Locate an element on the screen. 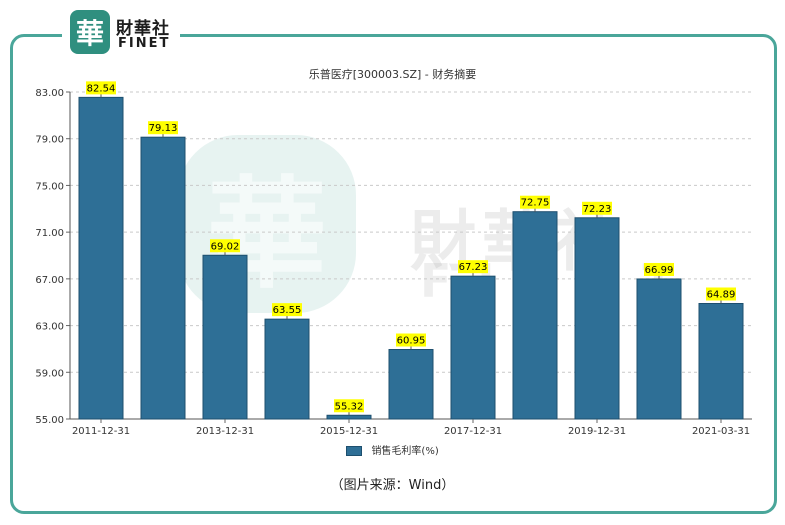 This screenshot has width=785, height=525. data-label: 72.75 is located at coordinates (535, 203).